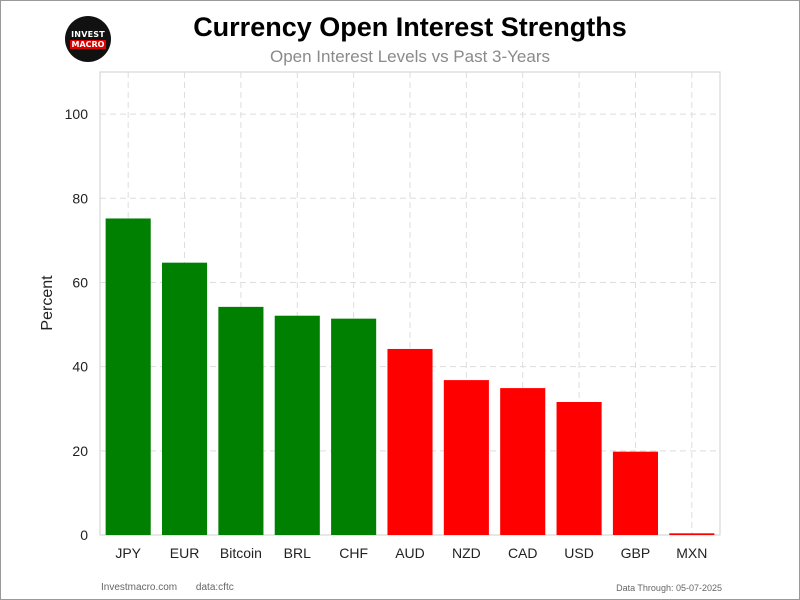 The image size is (800, 600). What do you see at coordinates (692, 534) in the screenshot?
I see `bar-mxn` at bounding box center [692, 534].